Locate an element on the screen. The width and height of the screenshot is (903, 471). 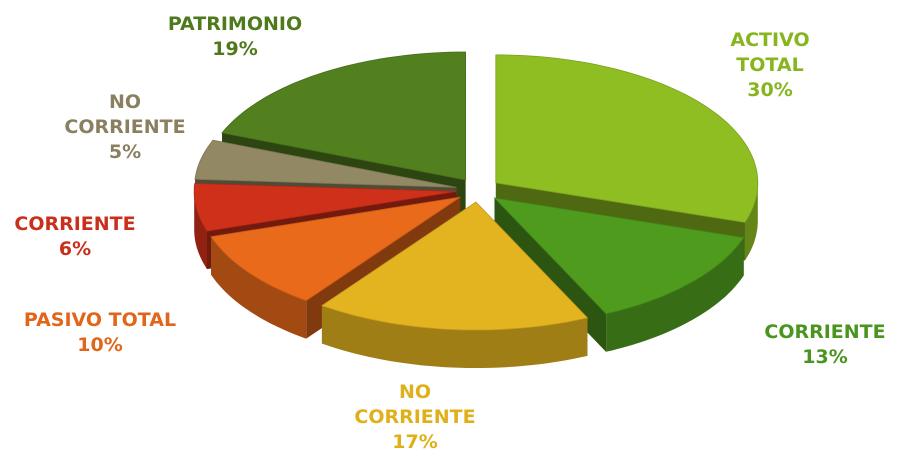
category-label: ACTIVO TOTAL is located at coordinates (770, 52).